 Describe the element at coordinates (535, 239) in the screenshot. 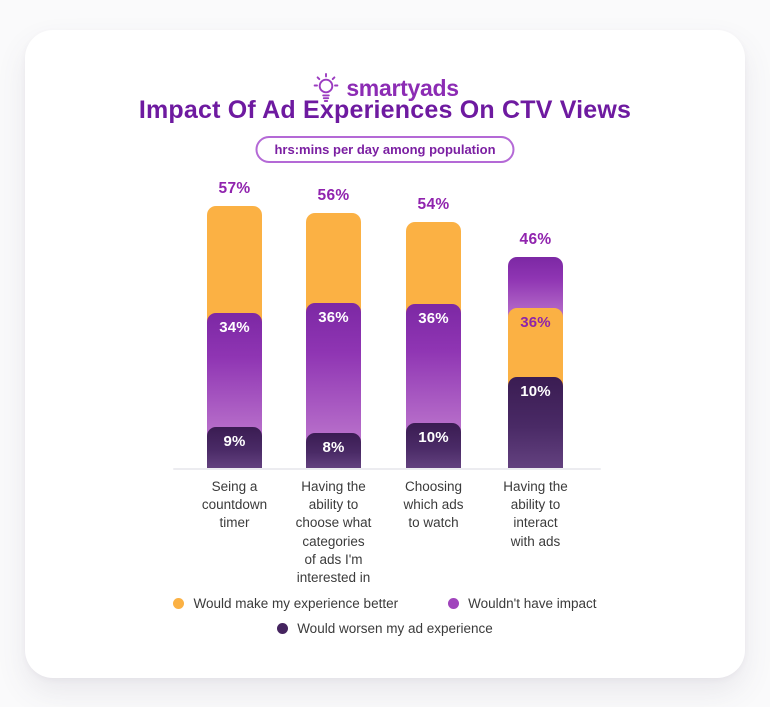

I see `bar-total-label: 46%` at that location.